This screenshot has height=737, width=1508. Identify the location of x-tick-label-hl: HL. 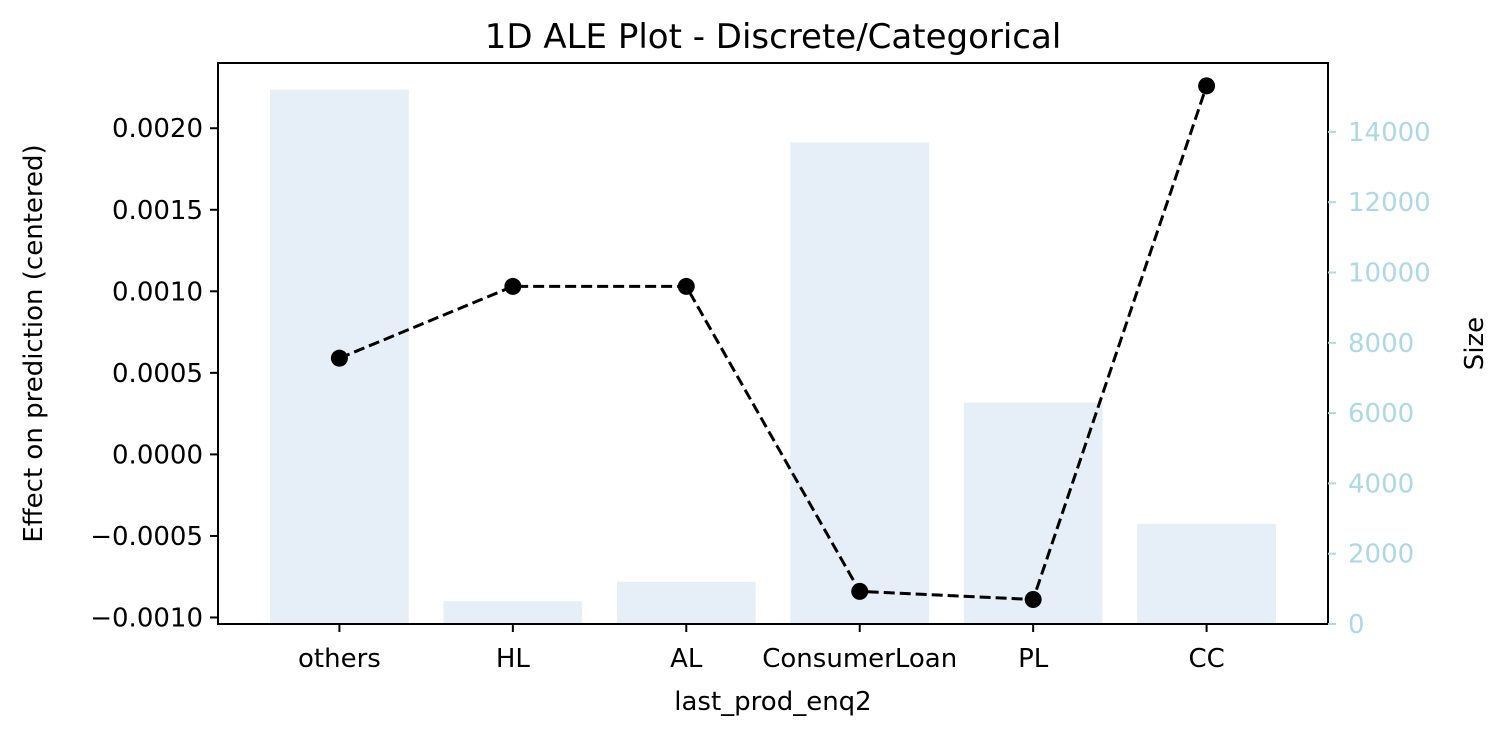
(513, 659).